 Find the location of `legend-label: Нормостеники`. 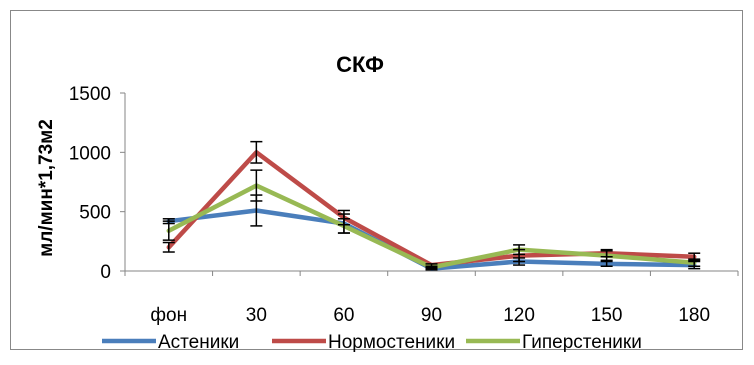

legend-label: Нормостеники is located at coordinates (391, 342).